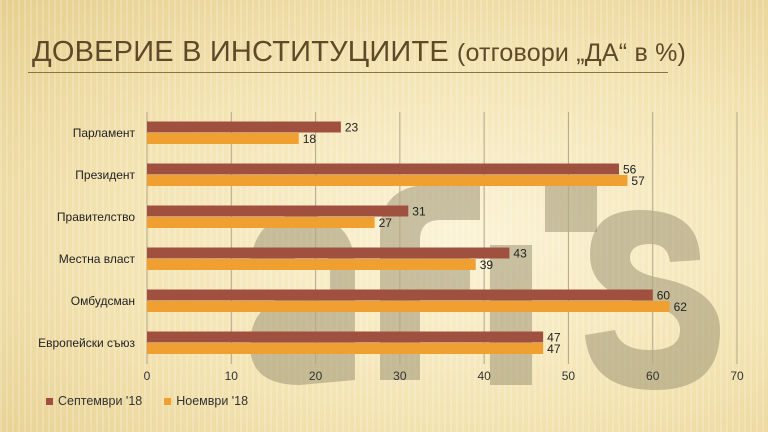  What do you see at coordinates (400, 376) in the screenshot?
I see `x-tick-label: 30` at bounding box center [400, 376].